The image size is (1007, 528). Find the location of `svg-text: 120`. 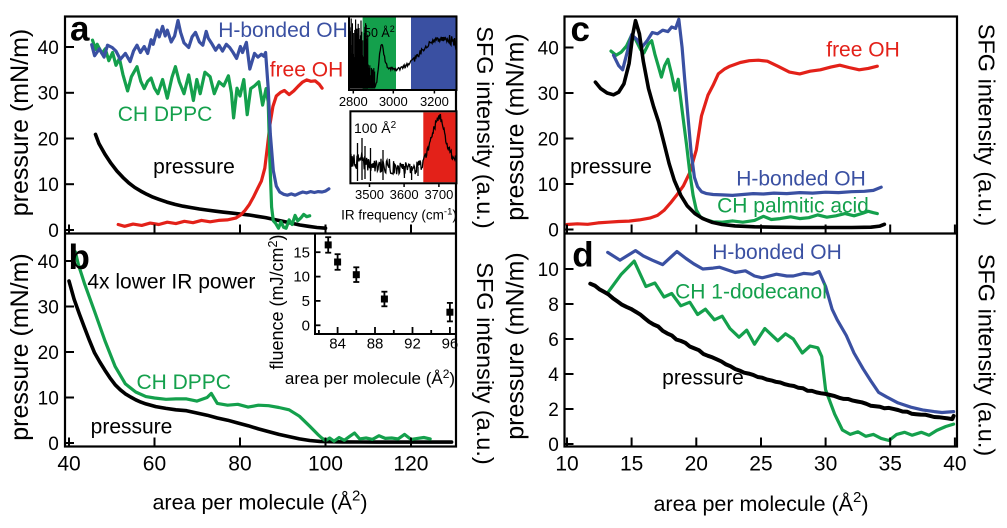

svg-text: 120 is located at coordinates (410, 464).